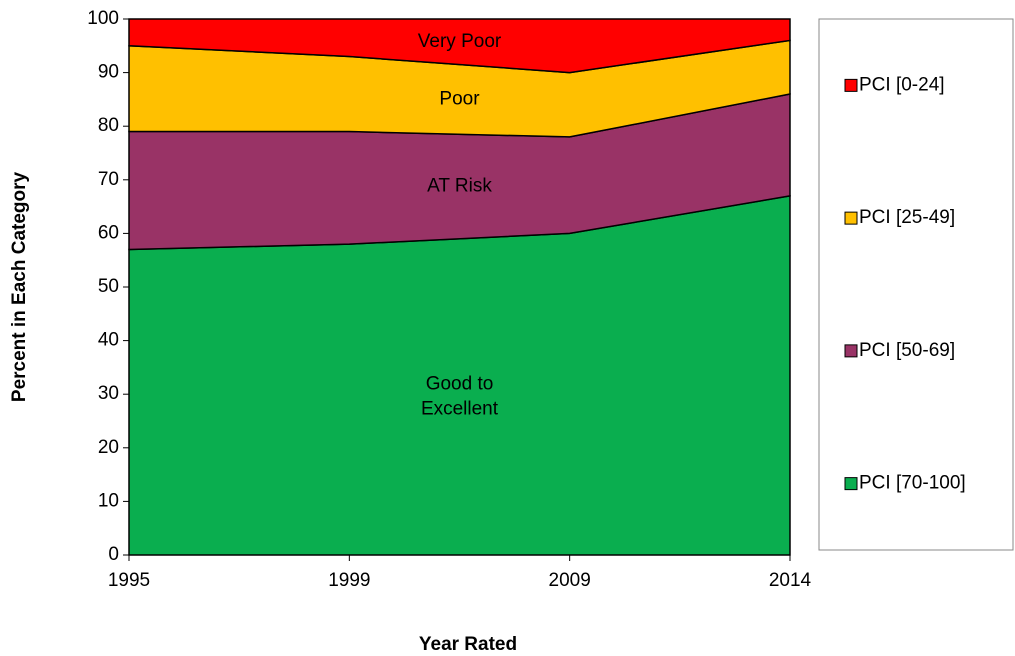  What do you see at coordinates (108, 179) in the screenshot?
I see `y-tick-label: 70` at bounding box center [108, 179].